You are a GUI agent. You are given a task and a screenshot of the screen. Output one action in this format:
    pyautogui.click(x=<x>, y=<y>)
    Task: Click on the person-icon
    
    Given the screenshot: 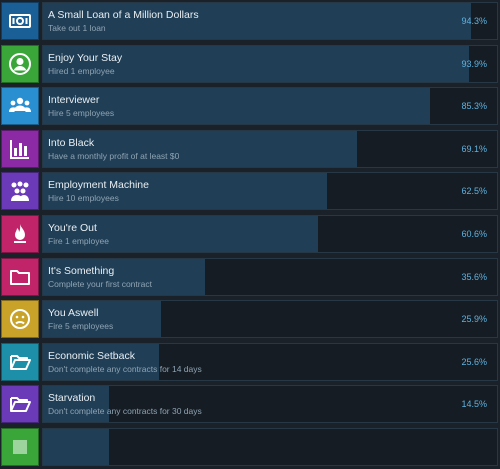 What is the action you would take?
    pyautogui.click(x=20, y=64)
    